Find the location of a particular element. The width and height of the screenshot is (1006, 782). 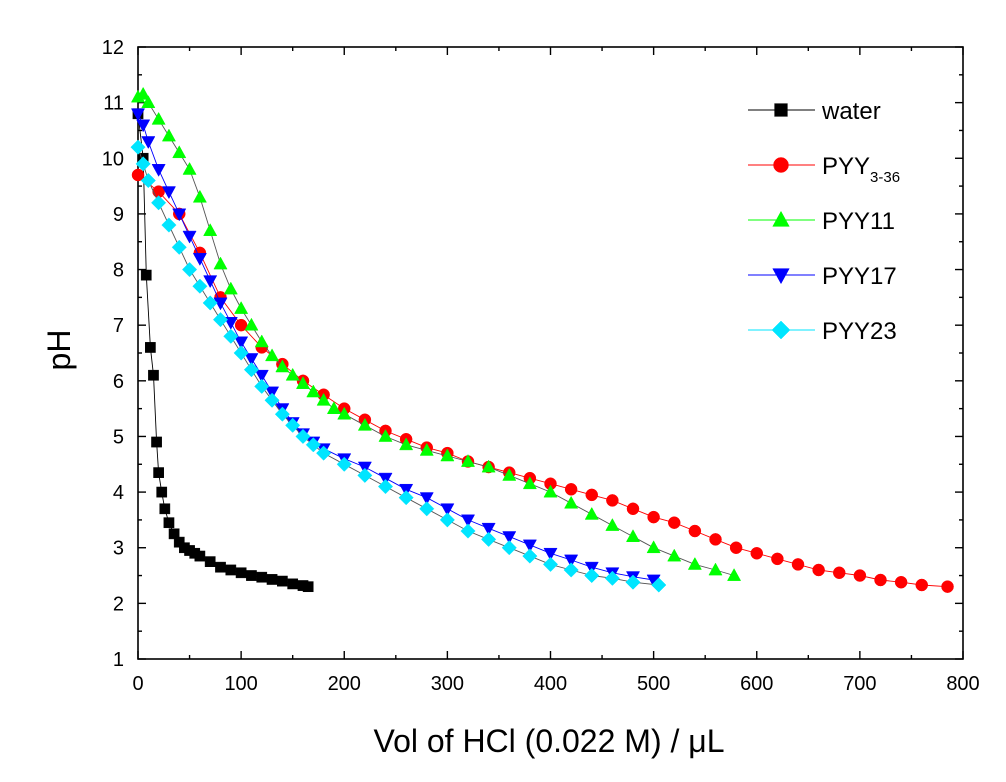

x-tick-label: 500 is located at coordinates (653, 684).